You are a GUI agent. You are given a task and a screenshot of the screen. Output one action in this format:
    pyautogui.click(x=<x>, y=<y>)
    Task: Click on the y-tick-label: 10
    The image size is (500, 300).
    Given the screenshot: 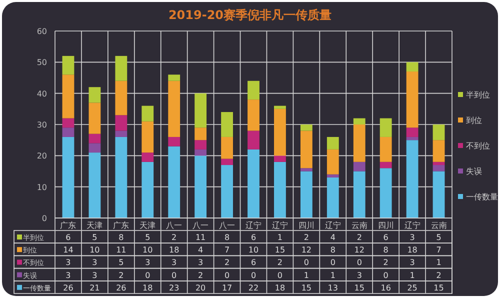 What is the action you would take?
    pyautogui.click(x=41, y=187)
    